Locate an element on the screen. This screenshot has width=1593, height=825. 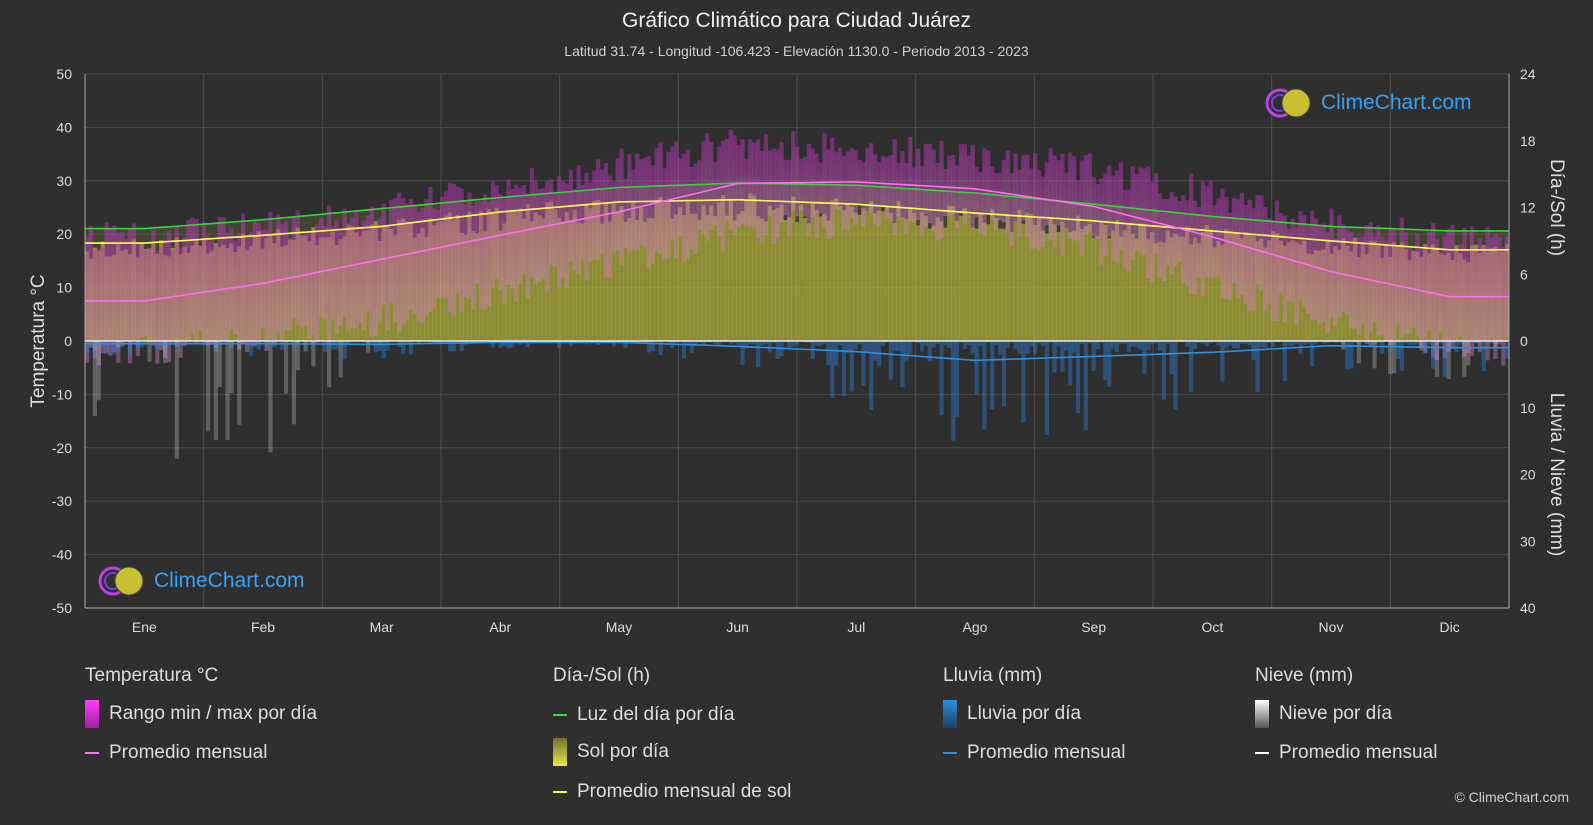
right-bottom-tick-label: 20 is located at coordinates (1528, 475).